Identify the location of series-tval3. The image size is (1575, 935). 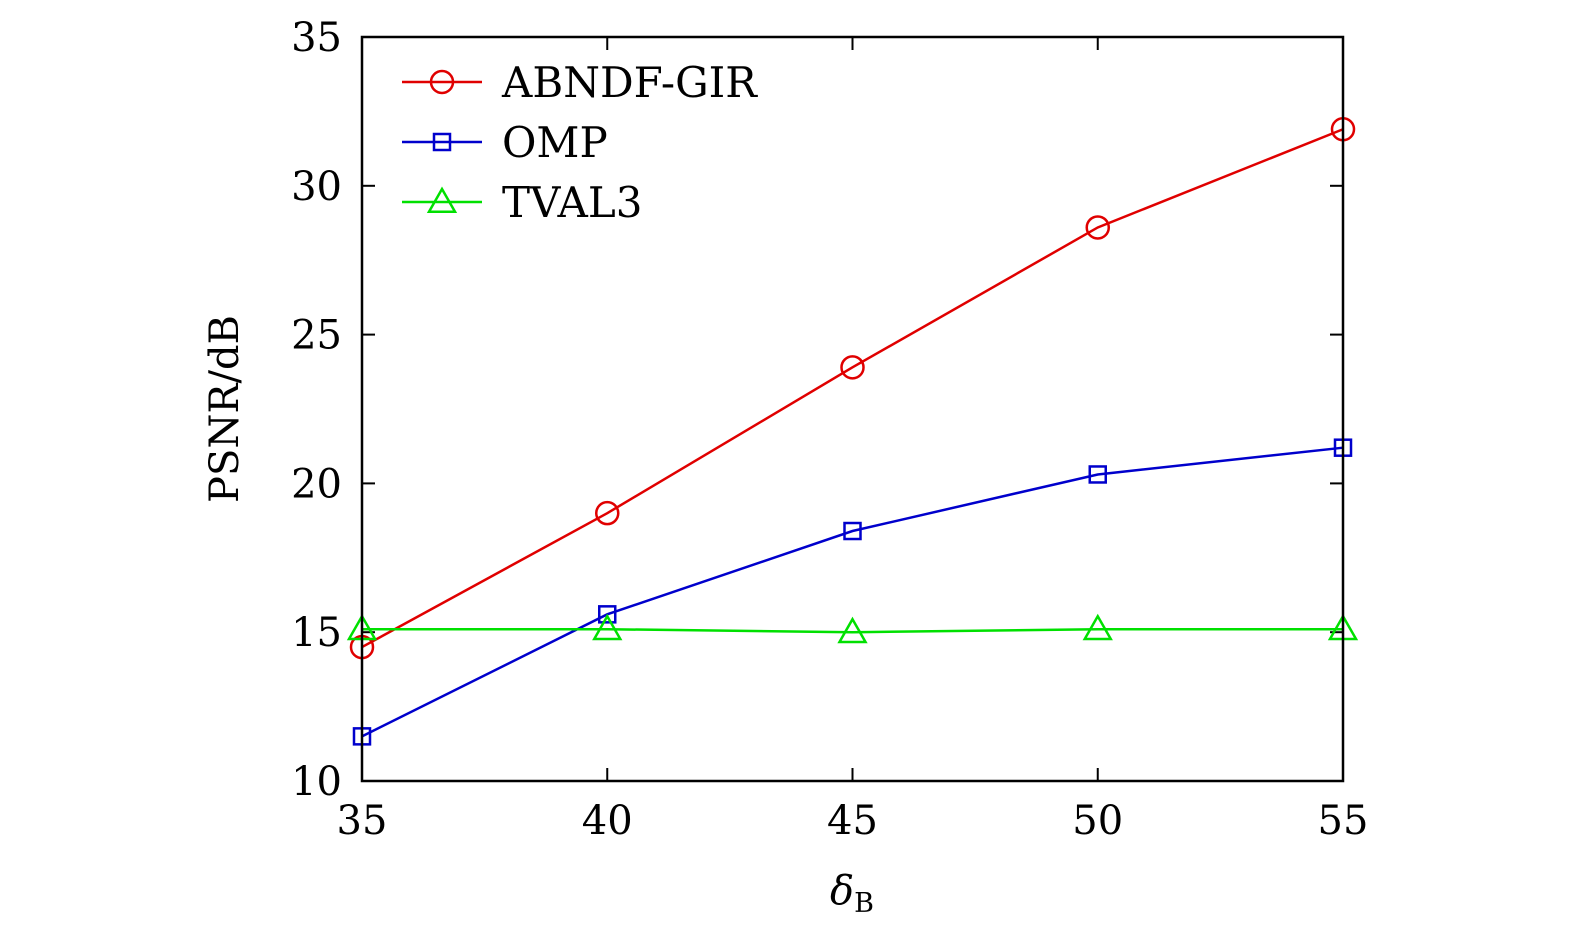
(852, 628).